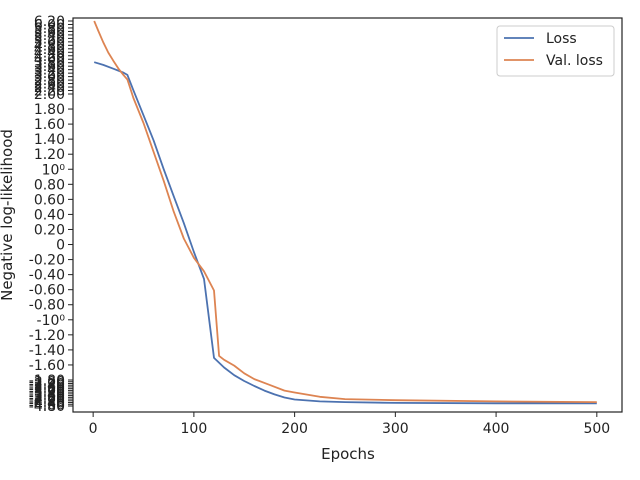 The height and width of the screenshot is (480, 640). What do you see at coordinates (574, 61) in the screenshot?
I see `legend-label-val-loss: Val. loss` at bounding box center [574, 61].